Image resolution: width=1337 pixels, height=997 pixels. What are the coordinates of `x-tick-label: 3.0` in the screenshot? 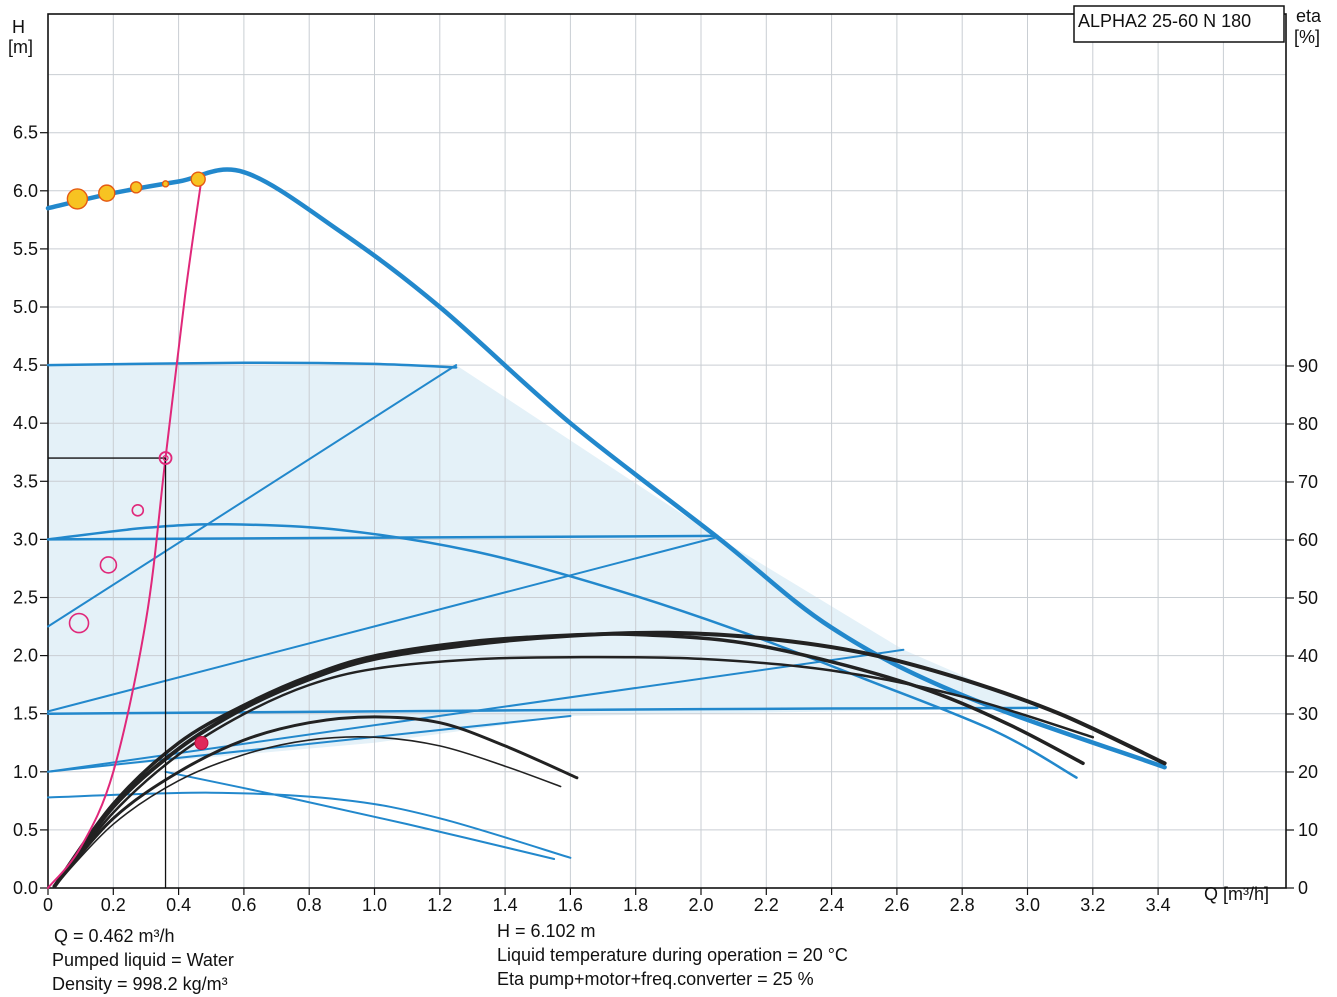 It's located at (1027, 905).